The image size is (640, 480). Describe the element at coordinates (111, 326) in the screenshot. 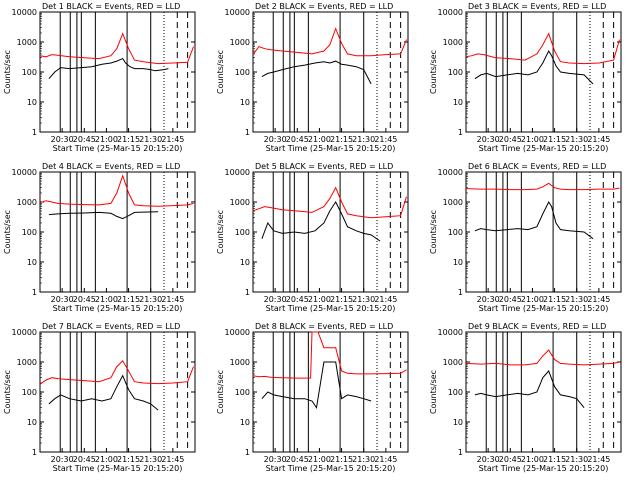

I see `panel-title: Det 7 BLACK = Events, RED = LLD` at that location.